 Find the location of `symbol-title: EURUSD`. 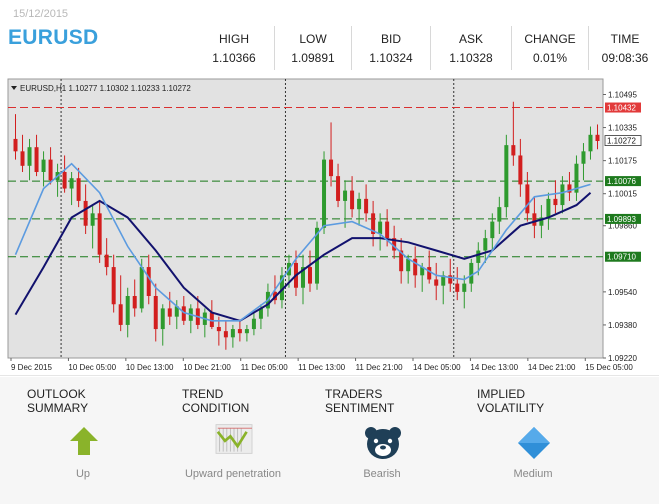

symbol-title: EURUSD is located at coordinates (53, 37).